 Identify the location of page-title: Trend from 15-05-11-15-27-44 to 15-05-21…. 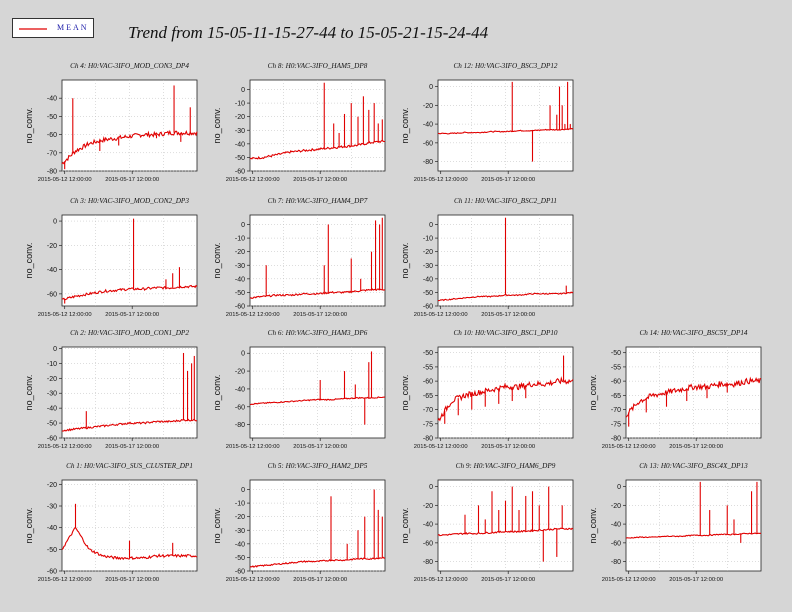
(308, 32).